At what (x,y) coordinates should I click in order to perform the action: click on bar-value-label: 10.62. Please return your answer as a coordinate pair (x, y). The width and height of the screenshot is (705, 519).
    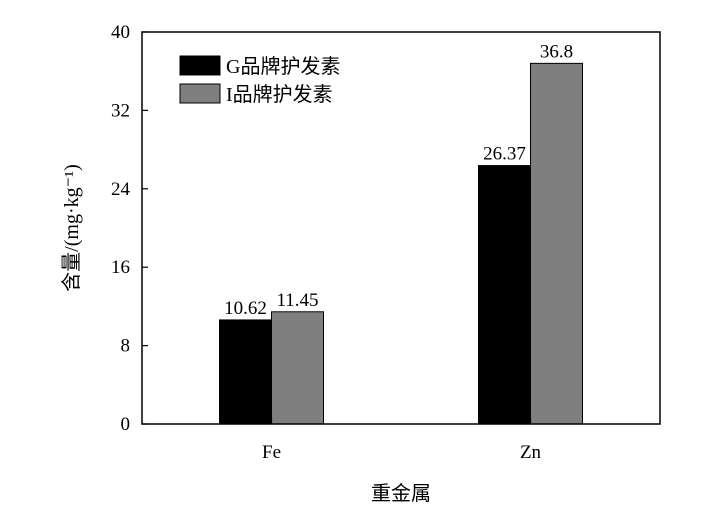
    Looking at the image, I should click on (245, 308).